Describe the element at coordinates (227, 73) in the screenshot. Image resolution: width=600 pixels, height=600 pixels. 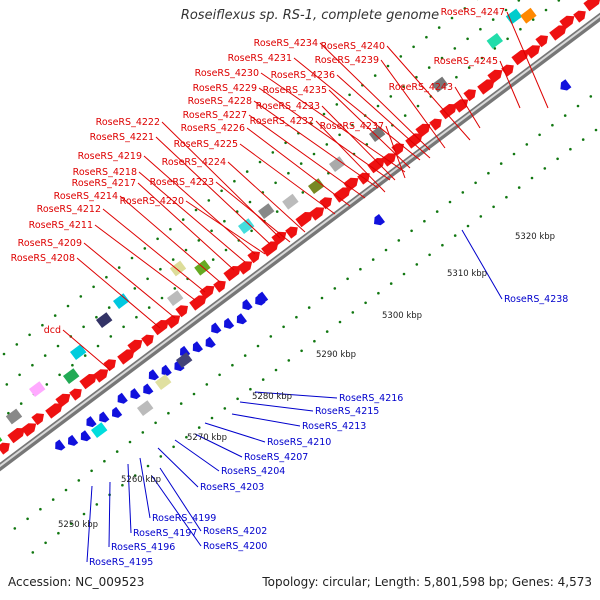
I see `forward-label-RoseRS_4230: RoseRS_4230` at that location.